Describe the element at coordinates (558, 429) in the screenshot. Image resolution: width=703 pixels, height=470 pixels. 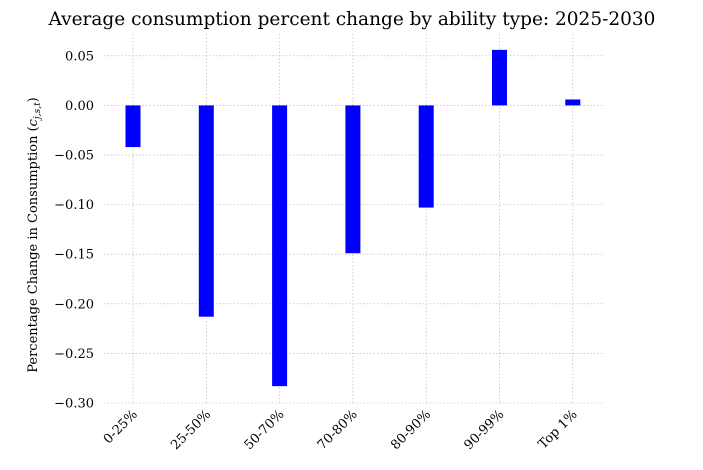
I see `x-tick-label: Top 1%` at that location.